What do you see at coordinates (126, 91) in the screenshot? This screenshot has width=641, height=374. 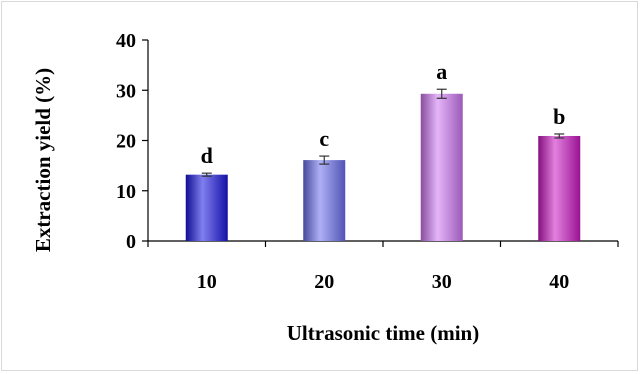 I see `y-tick-label: 30` at bounding box center [126, 91].